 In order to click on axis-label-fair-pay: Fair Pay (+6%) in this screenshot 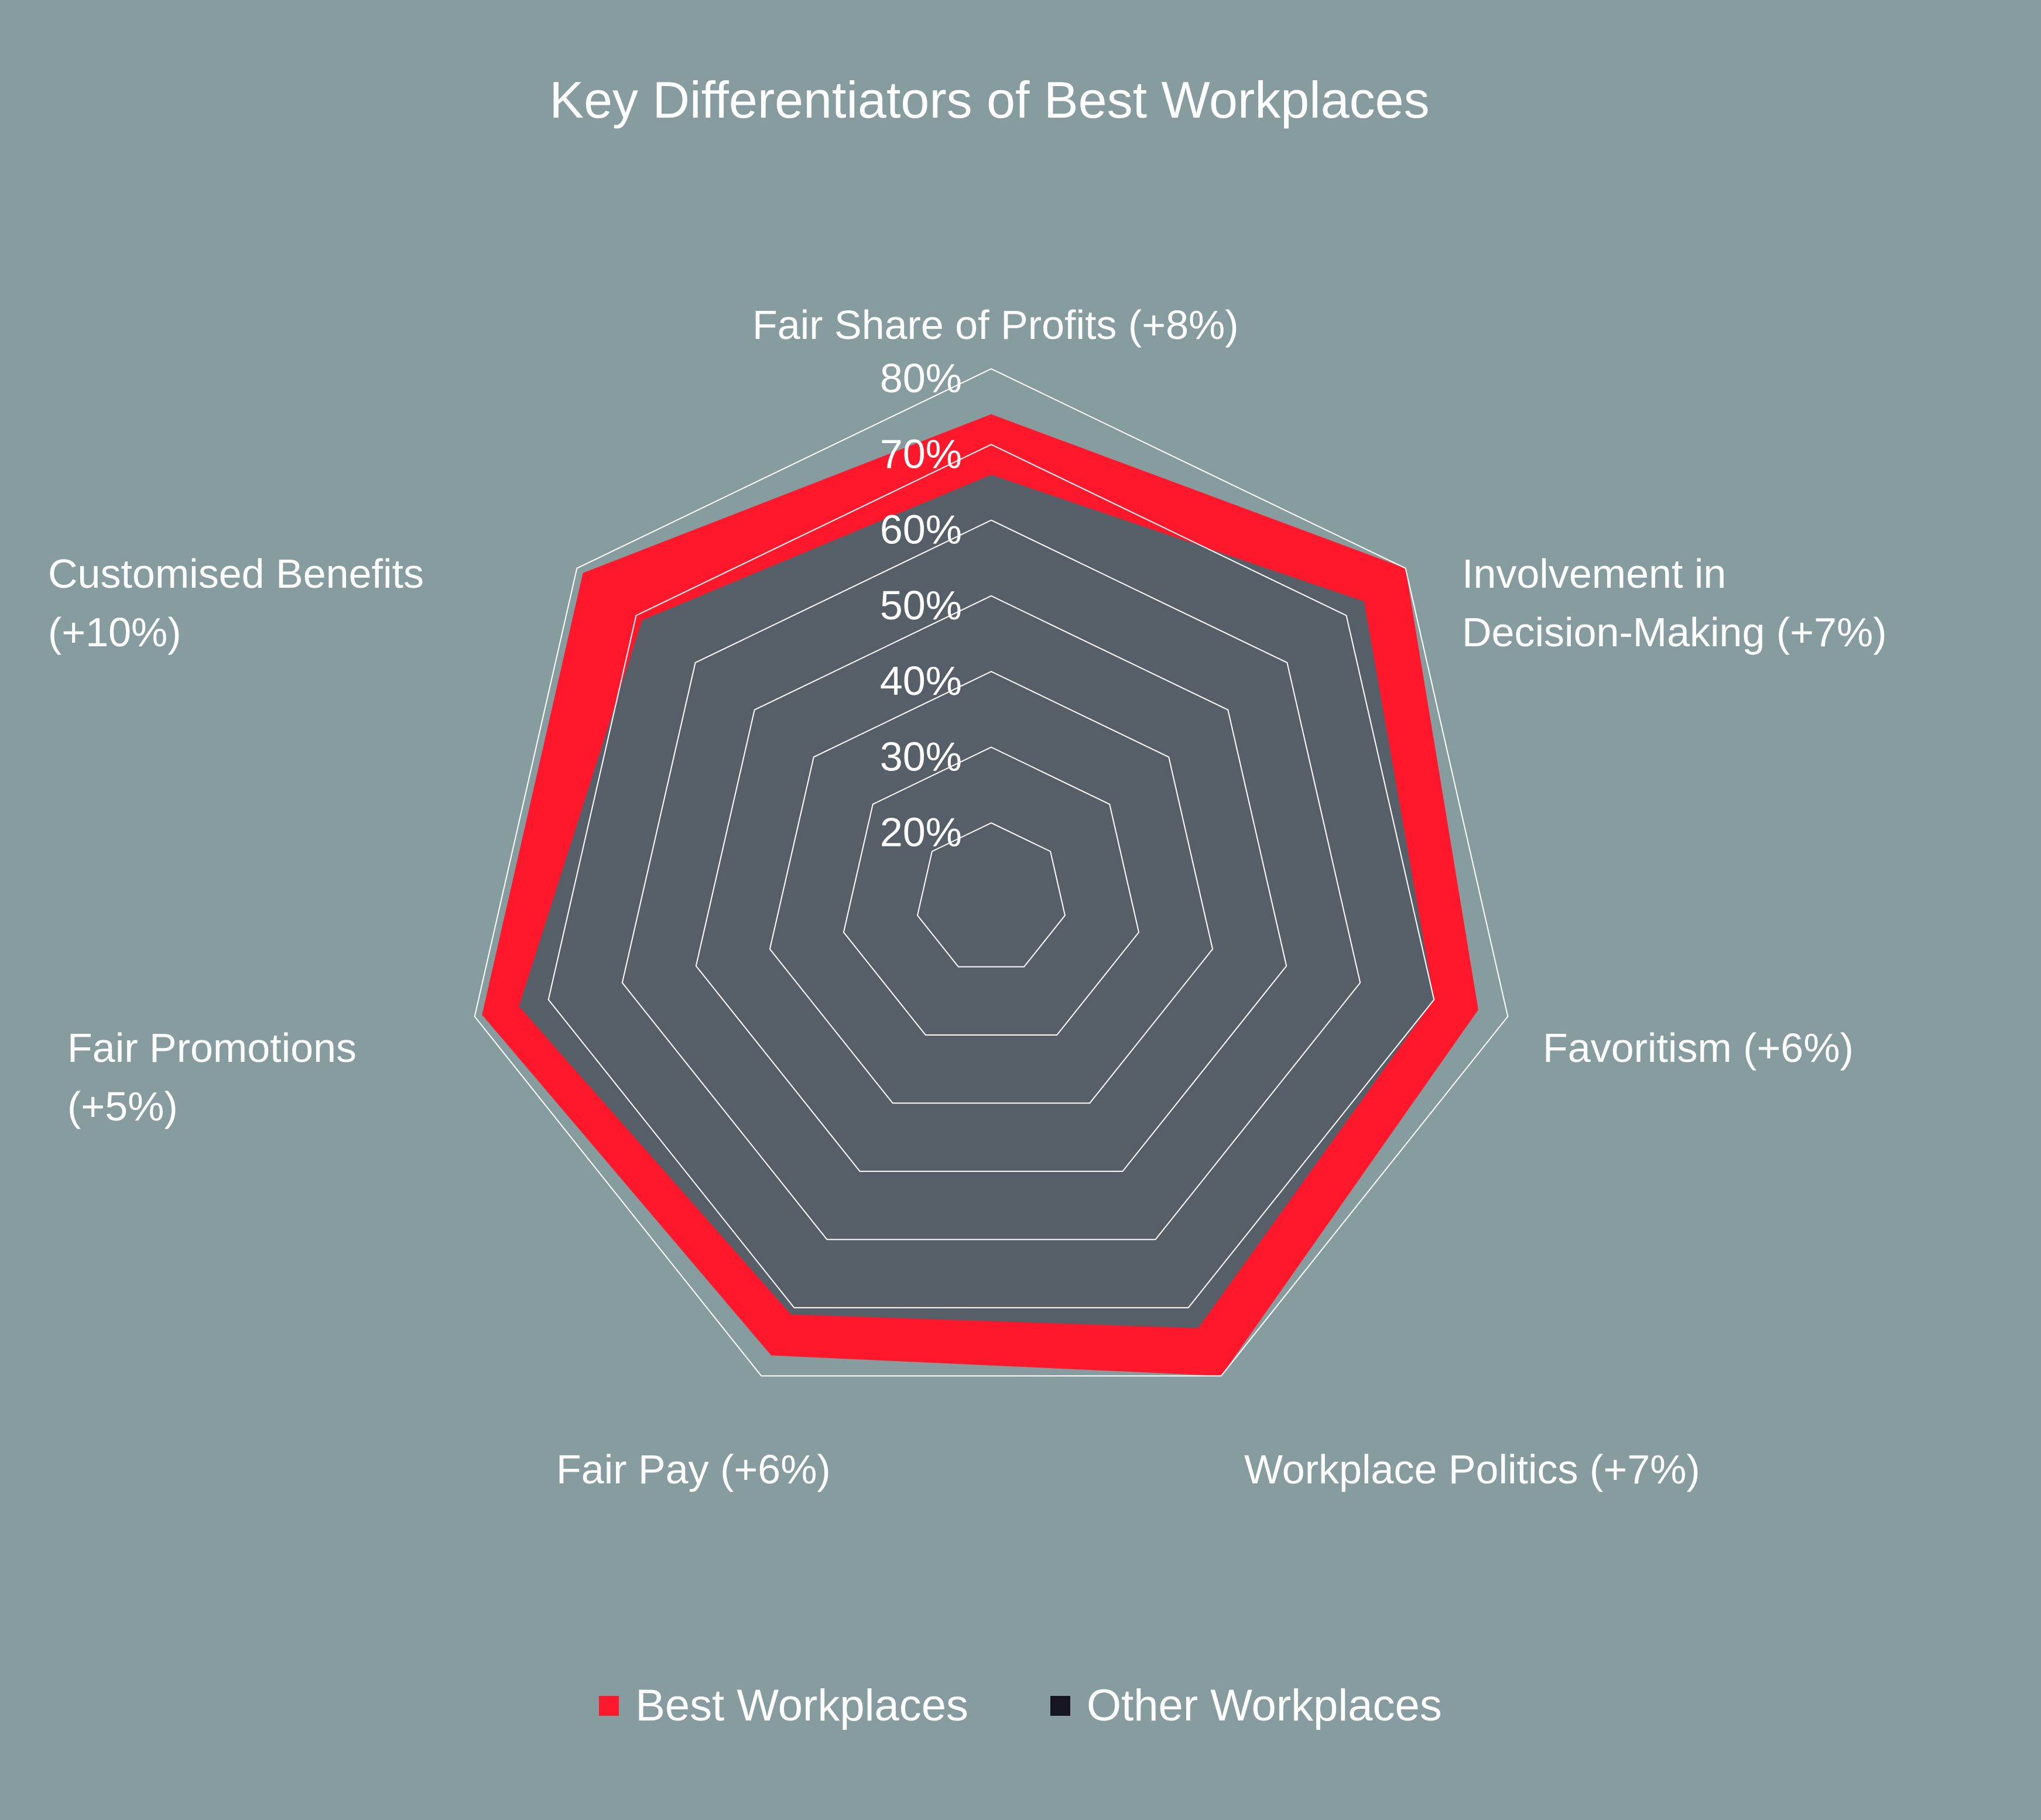, I will do `click(693, 1469)`.